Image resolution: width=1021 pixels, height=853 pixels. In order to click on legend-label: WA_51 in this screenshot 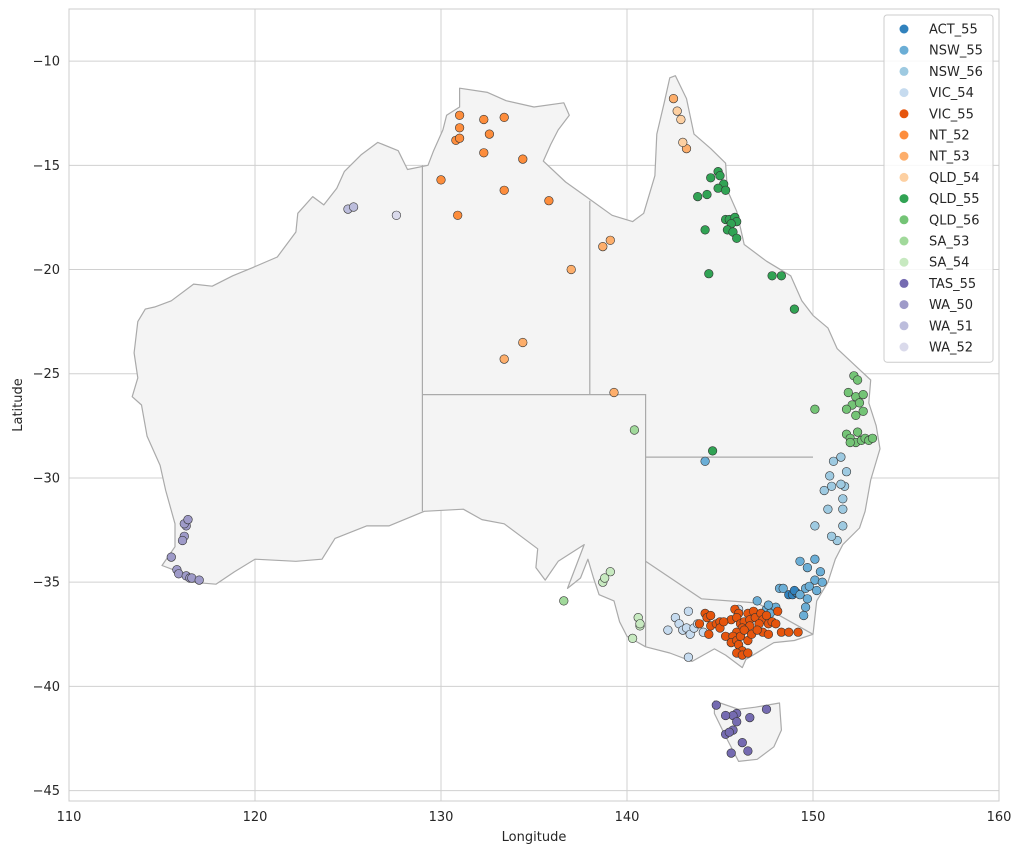, I will do `click(951, 326)`.